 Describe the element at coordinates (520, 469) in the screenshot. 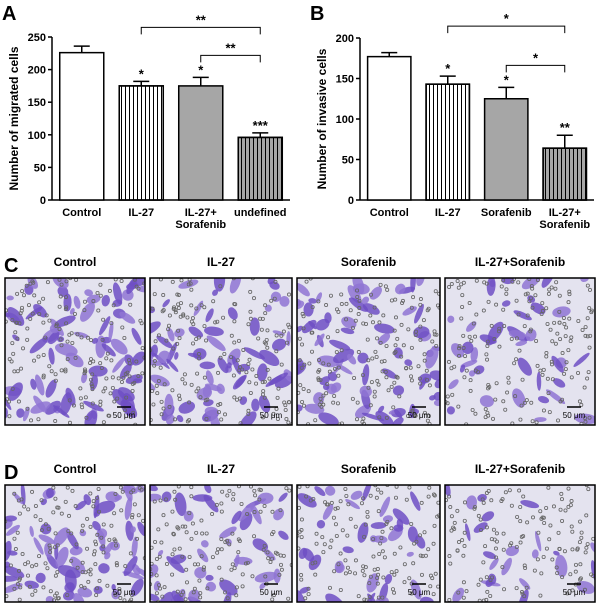

I see `column-header: IL-27+Sorafenib` at that location.